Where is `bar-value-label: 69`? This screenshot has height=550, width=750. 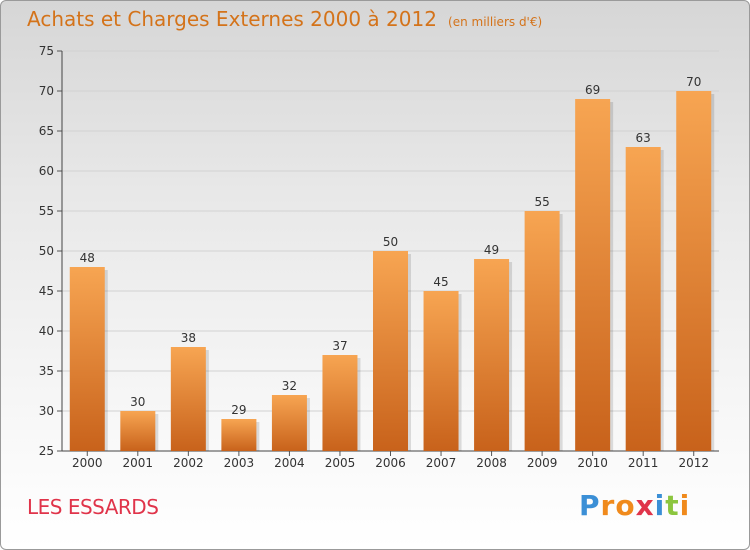 bar-value-label: 69 is located at coordinates (592, 90).